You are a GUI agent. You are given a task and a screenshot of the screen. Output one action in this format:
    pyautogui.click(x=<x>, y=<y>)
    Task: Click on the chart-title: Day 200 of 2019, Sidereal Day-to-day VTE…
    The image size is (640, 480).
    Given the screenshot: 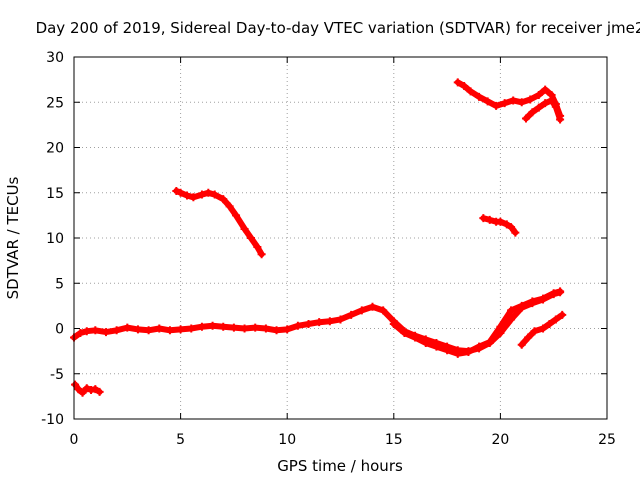 What is the action you would take?
    pyautogui.click(x=338, y=28)
    